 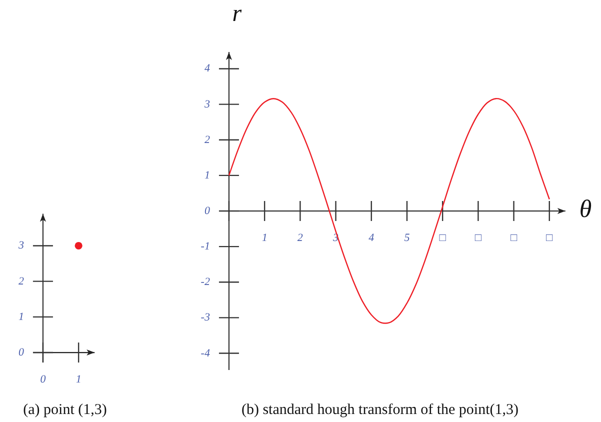 What do you see at coordinates (205, 317) in the screenshot?
I see `y-tick-label: -3` at bounding box center [205, 317].